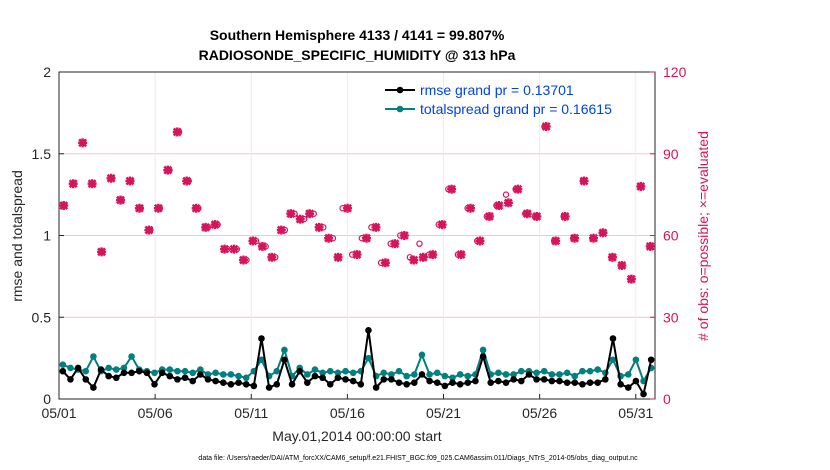  I want to click on chart-subtitle: RADIOSONDE_SPECIFIC_HUMIDITY @ 313 hPa, so click(357, 55).